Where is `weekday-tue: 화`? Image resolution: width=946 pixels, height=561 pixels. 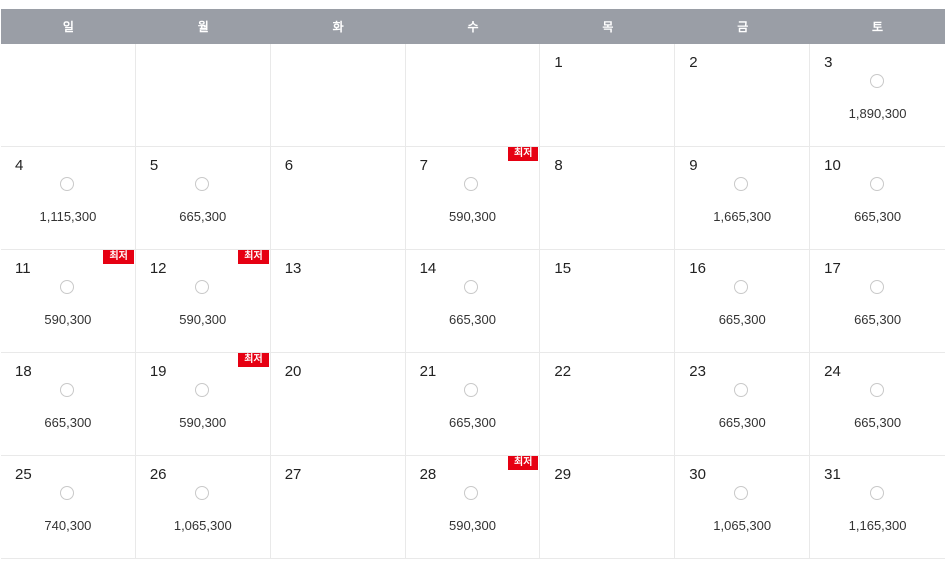
weekday-tue: 화 is located at coordinates (338, 27).